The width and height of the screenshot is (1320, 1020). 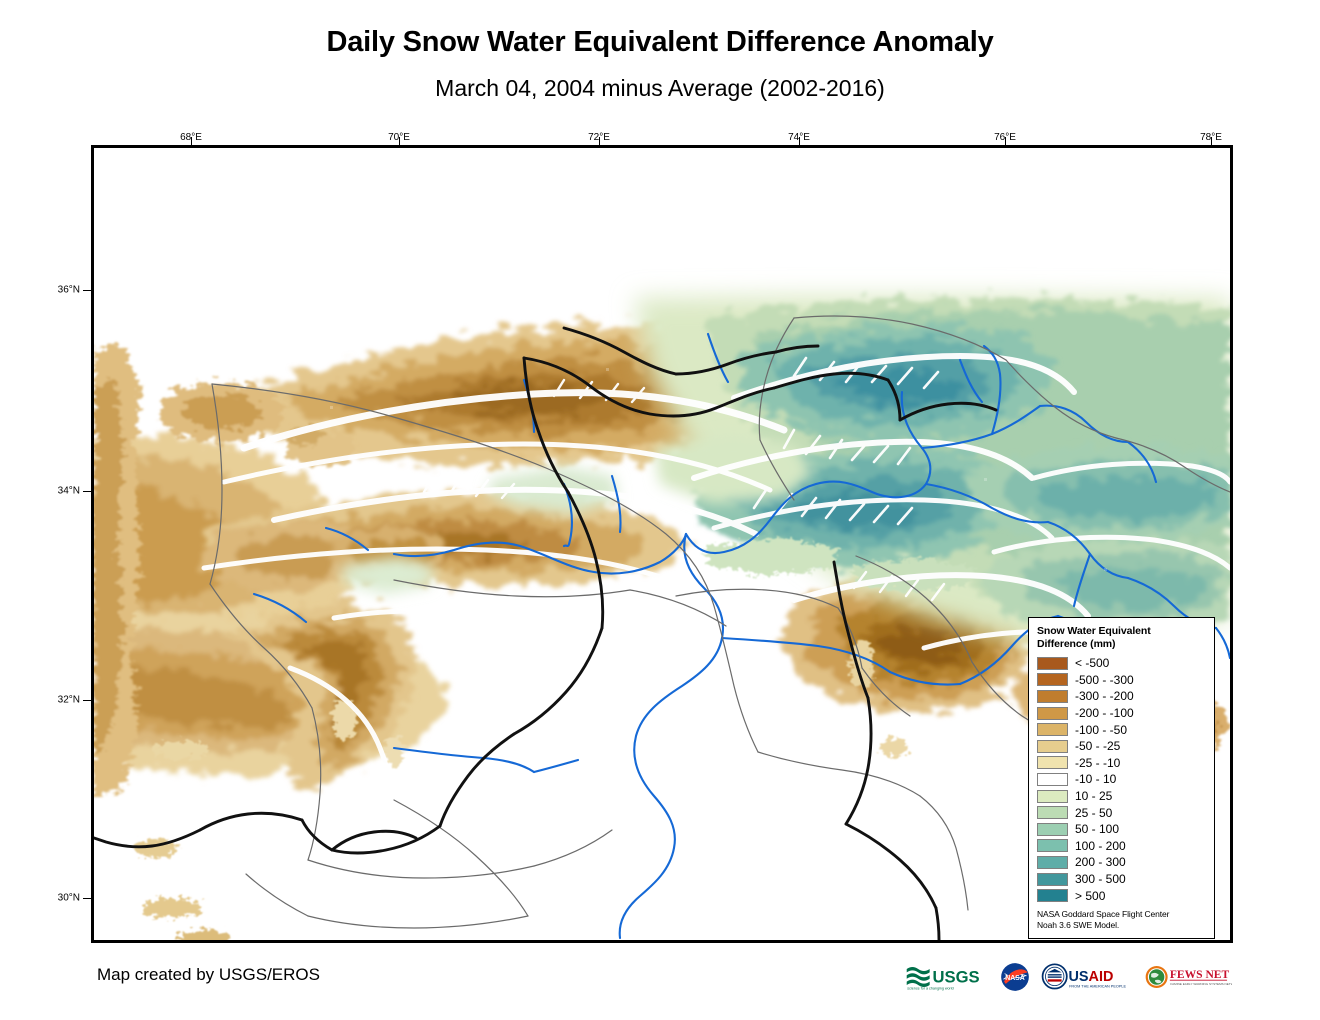 I want to click on legend-row: > 500, so click(x=1122, y=895).